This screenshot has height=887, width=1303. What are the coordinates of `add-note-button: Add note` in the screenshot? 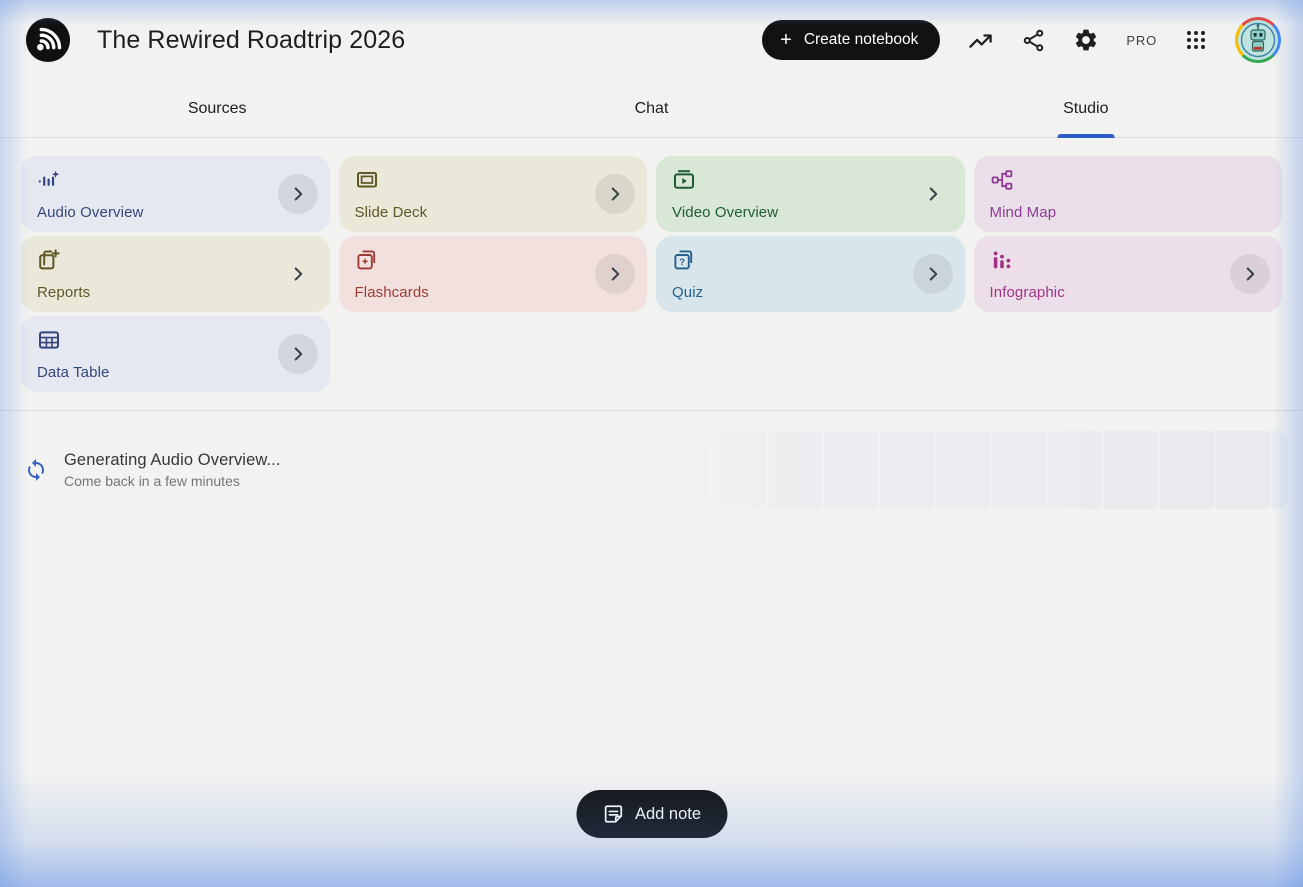 It's located at (651, 814).